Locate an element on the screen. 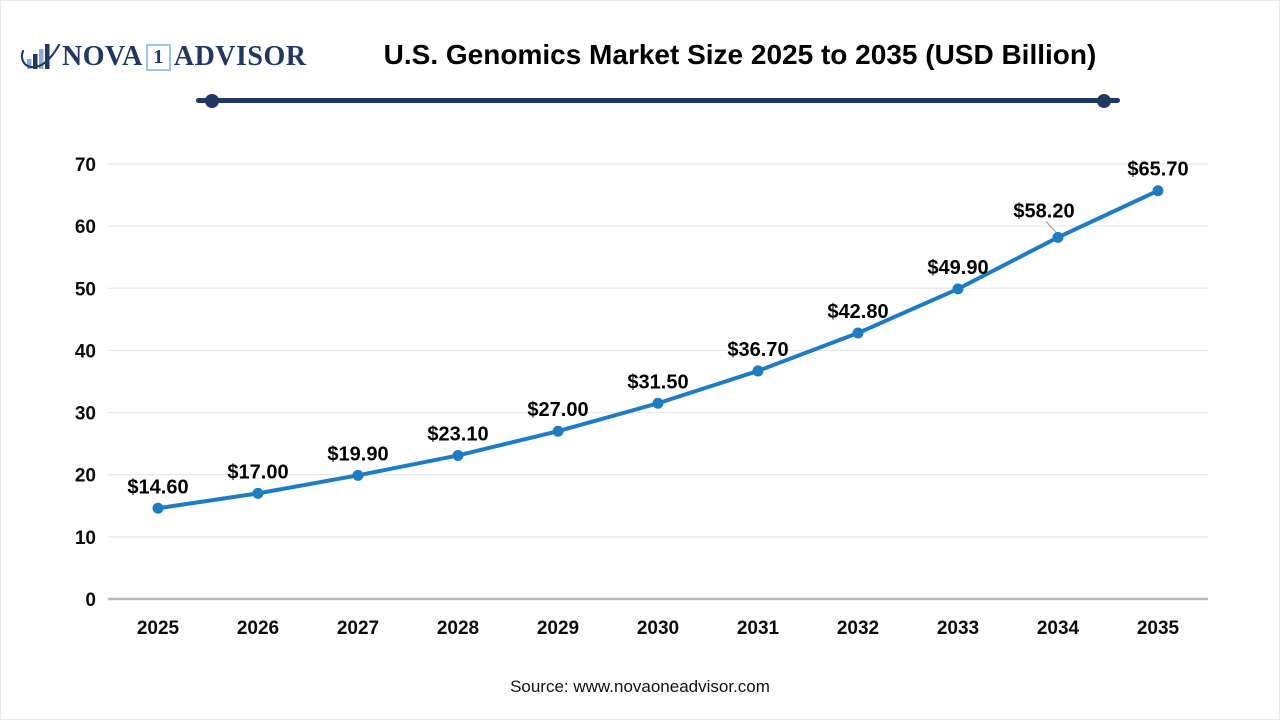 The height and width of the screenshot is (720, 1280). logo-text-nova: NOVA is located at coordinates (102, 56).